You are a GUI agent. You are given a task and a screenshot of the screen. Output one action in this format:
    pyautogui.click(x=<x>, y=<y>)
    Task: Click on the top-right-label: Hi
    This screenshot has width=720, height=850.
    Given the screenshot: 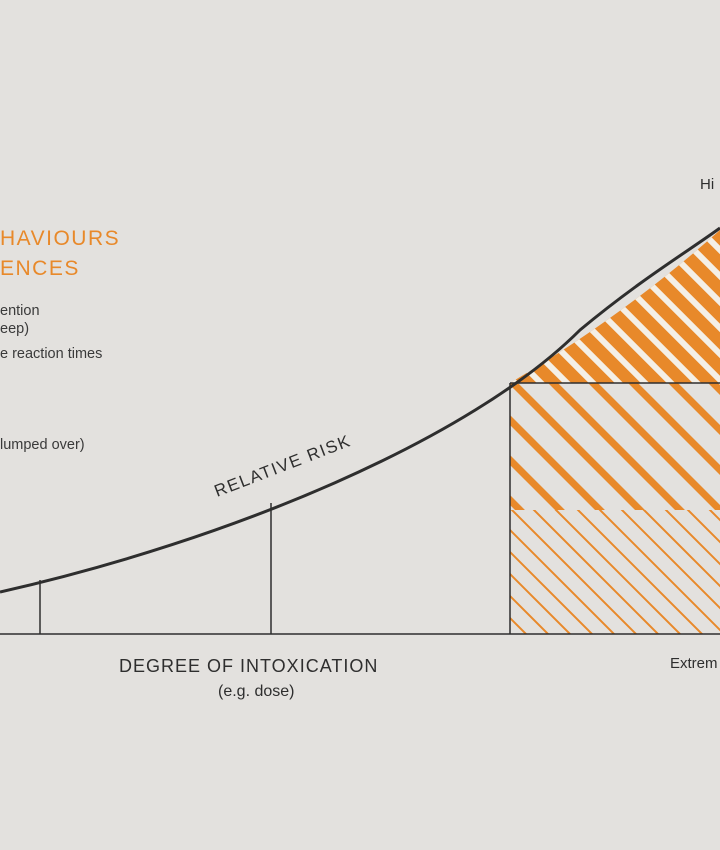 What is the action you would take?
    pyautogui.click(x=707, y=184)
    